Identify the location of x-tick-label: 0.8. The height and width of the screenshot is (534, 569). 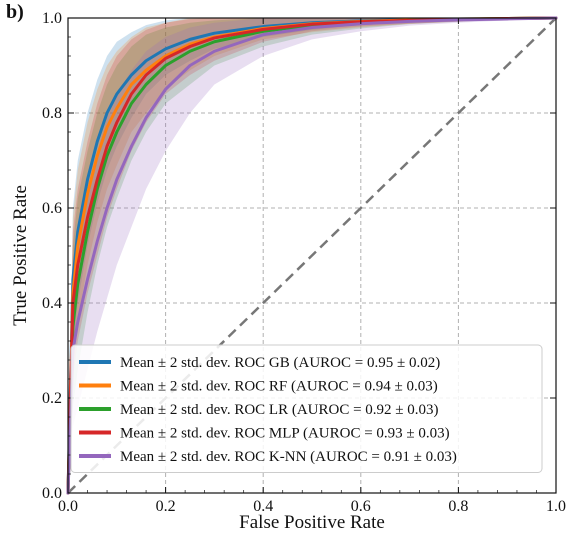
(458, 506).